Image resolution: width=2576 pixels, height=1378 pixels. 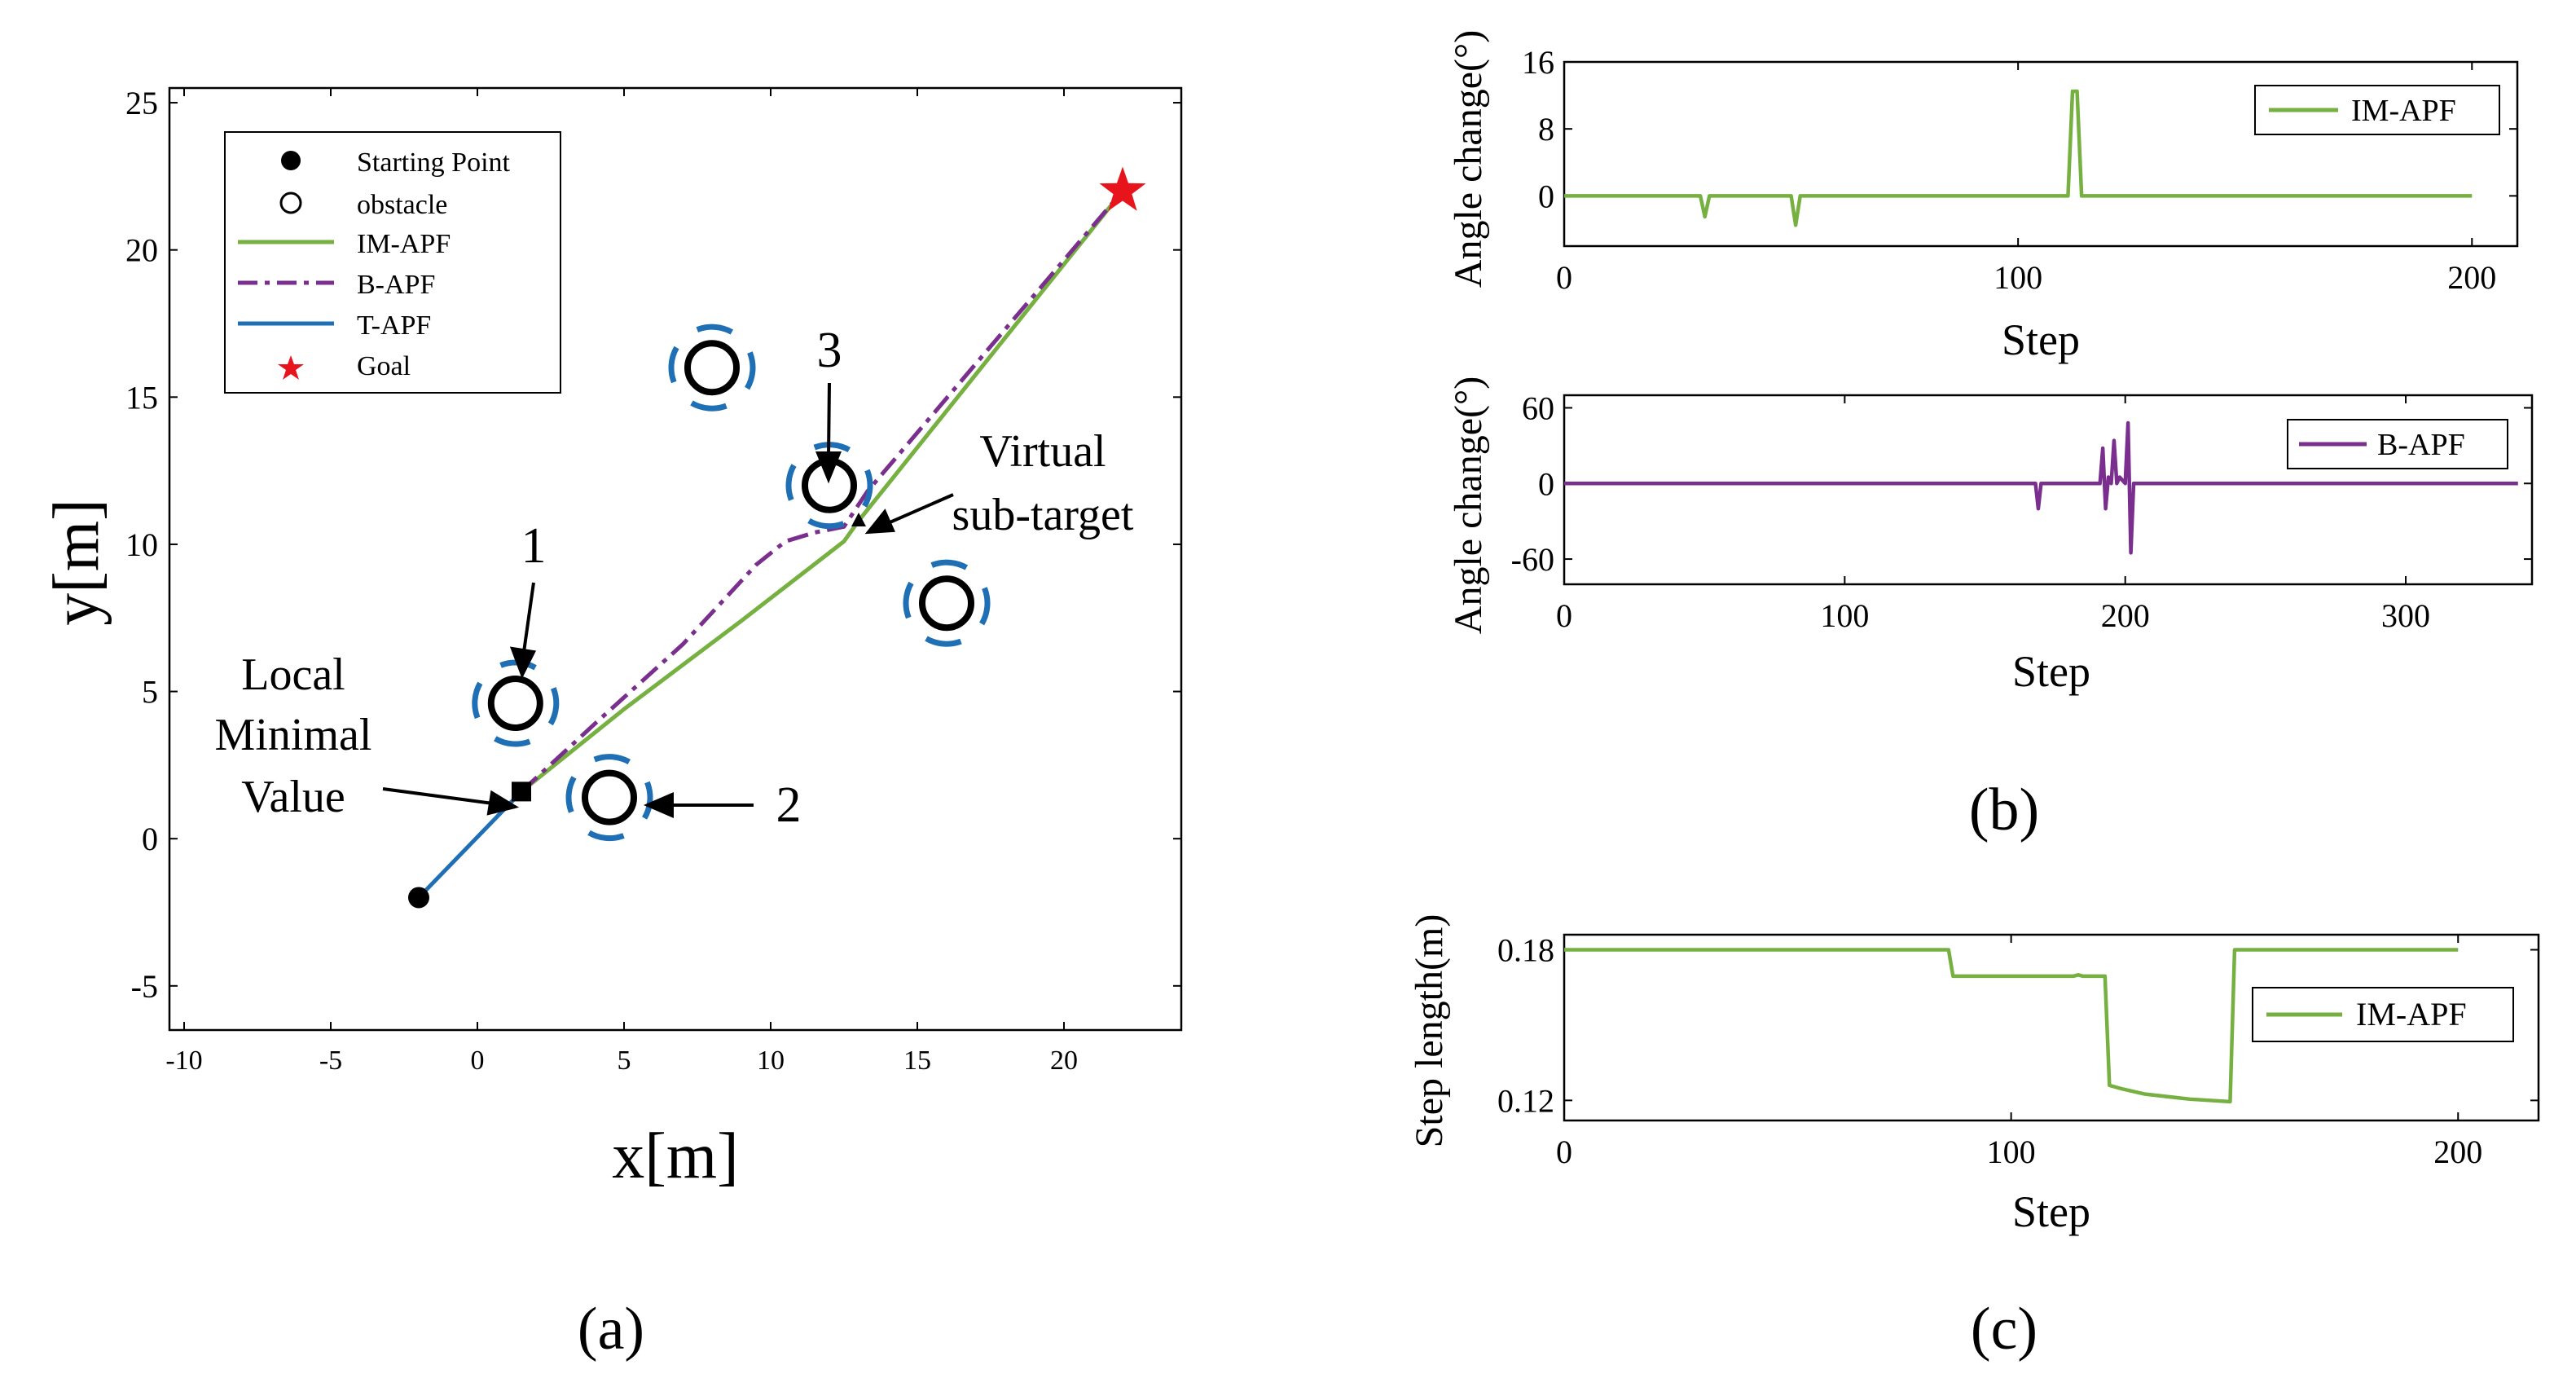 What do you see at coordinates (2403, 111) in the screenshot?
I see `legend-b1-label: IM-APF` at bounding box center [2403, 111].